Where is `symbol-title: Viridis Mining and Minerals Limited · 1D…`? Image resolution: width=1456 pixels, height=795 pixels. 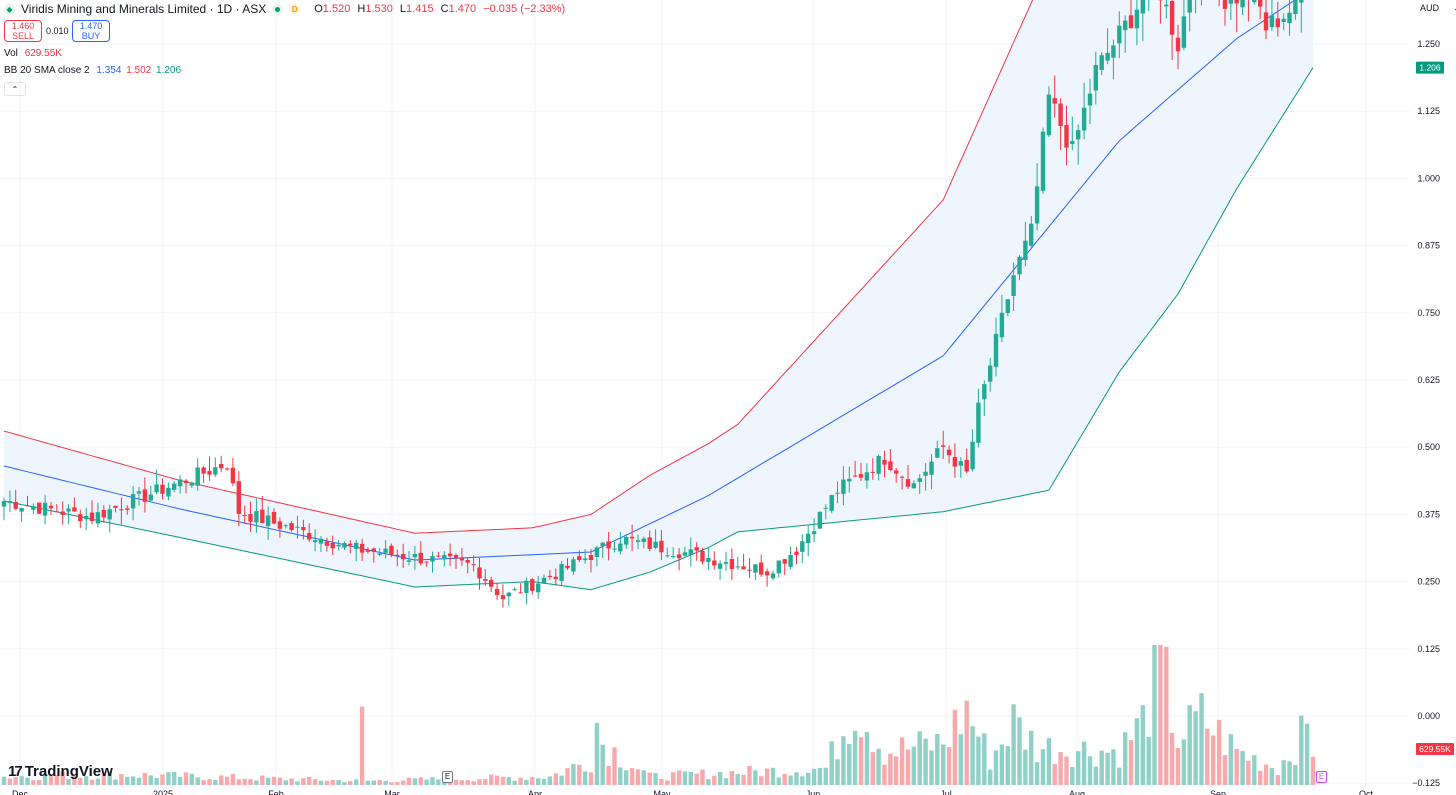 symbol-title: Viridis Mining and Minerals Limited · 1D… is located at coordinates (144, 9).